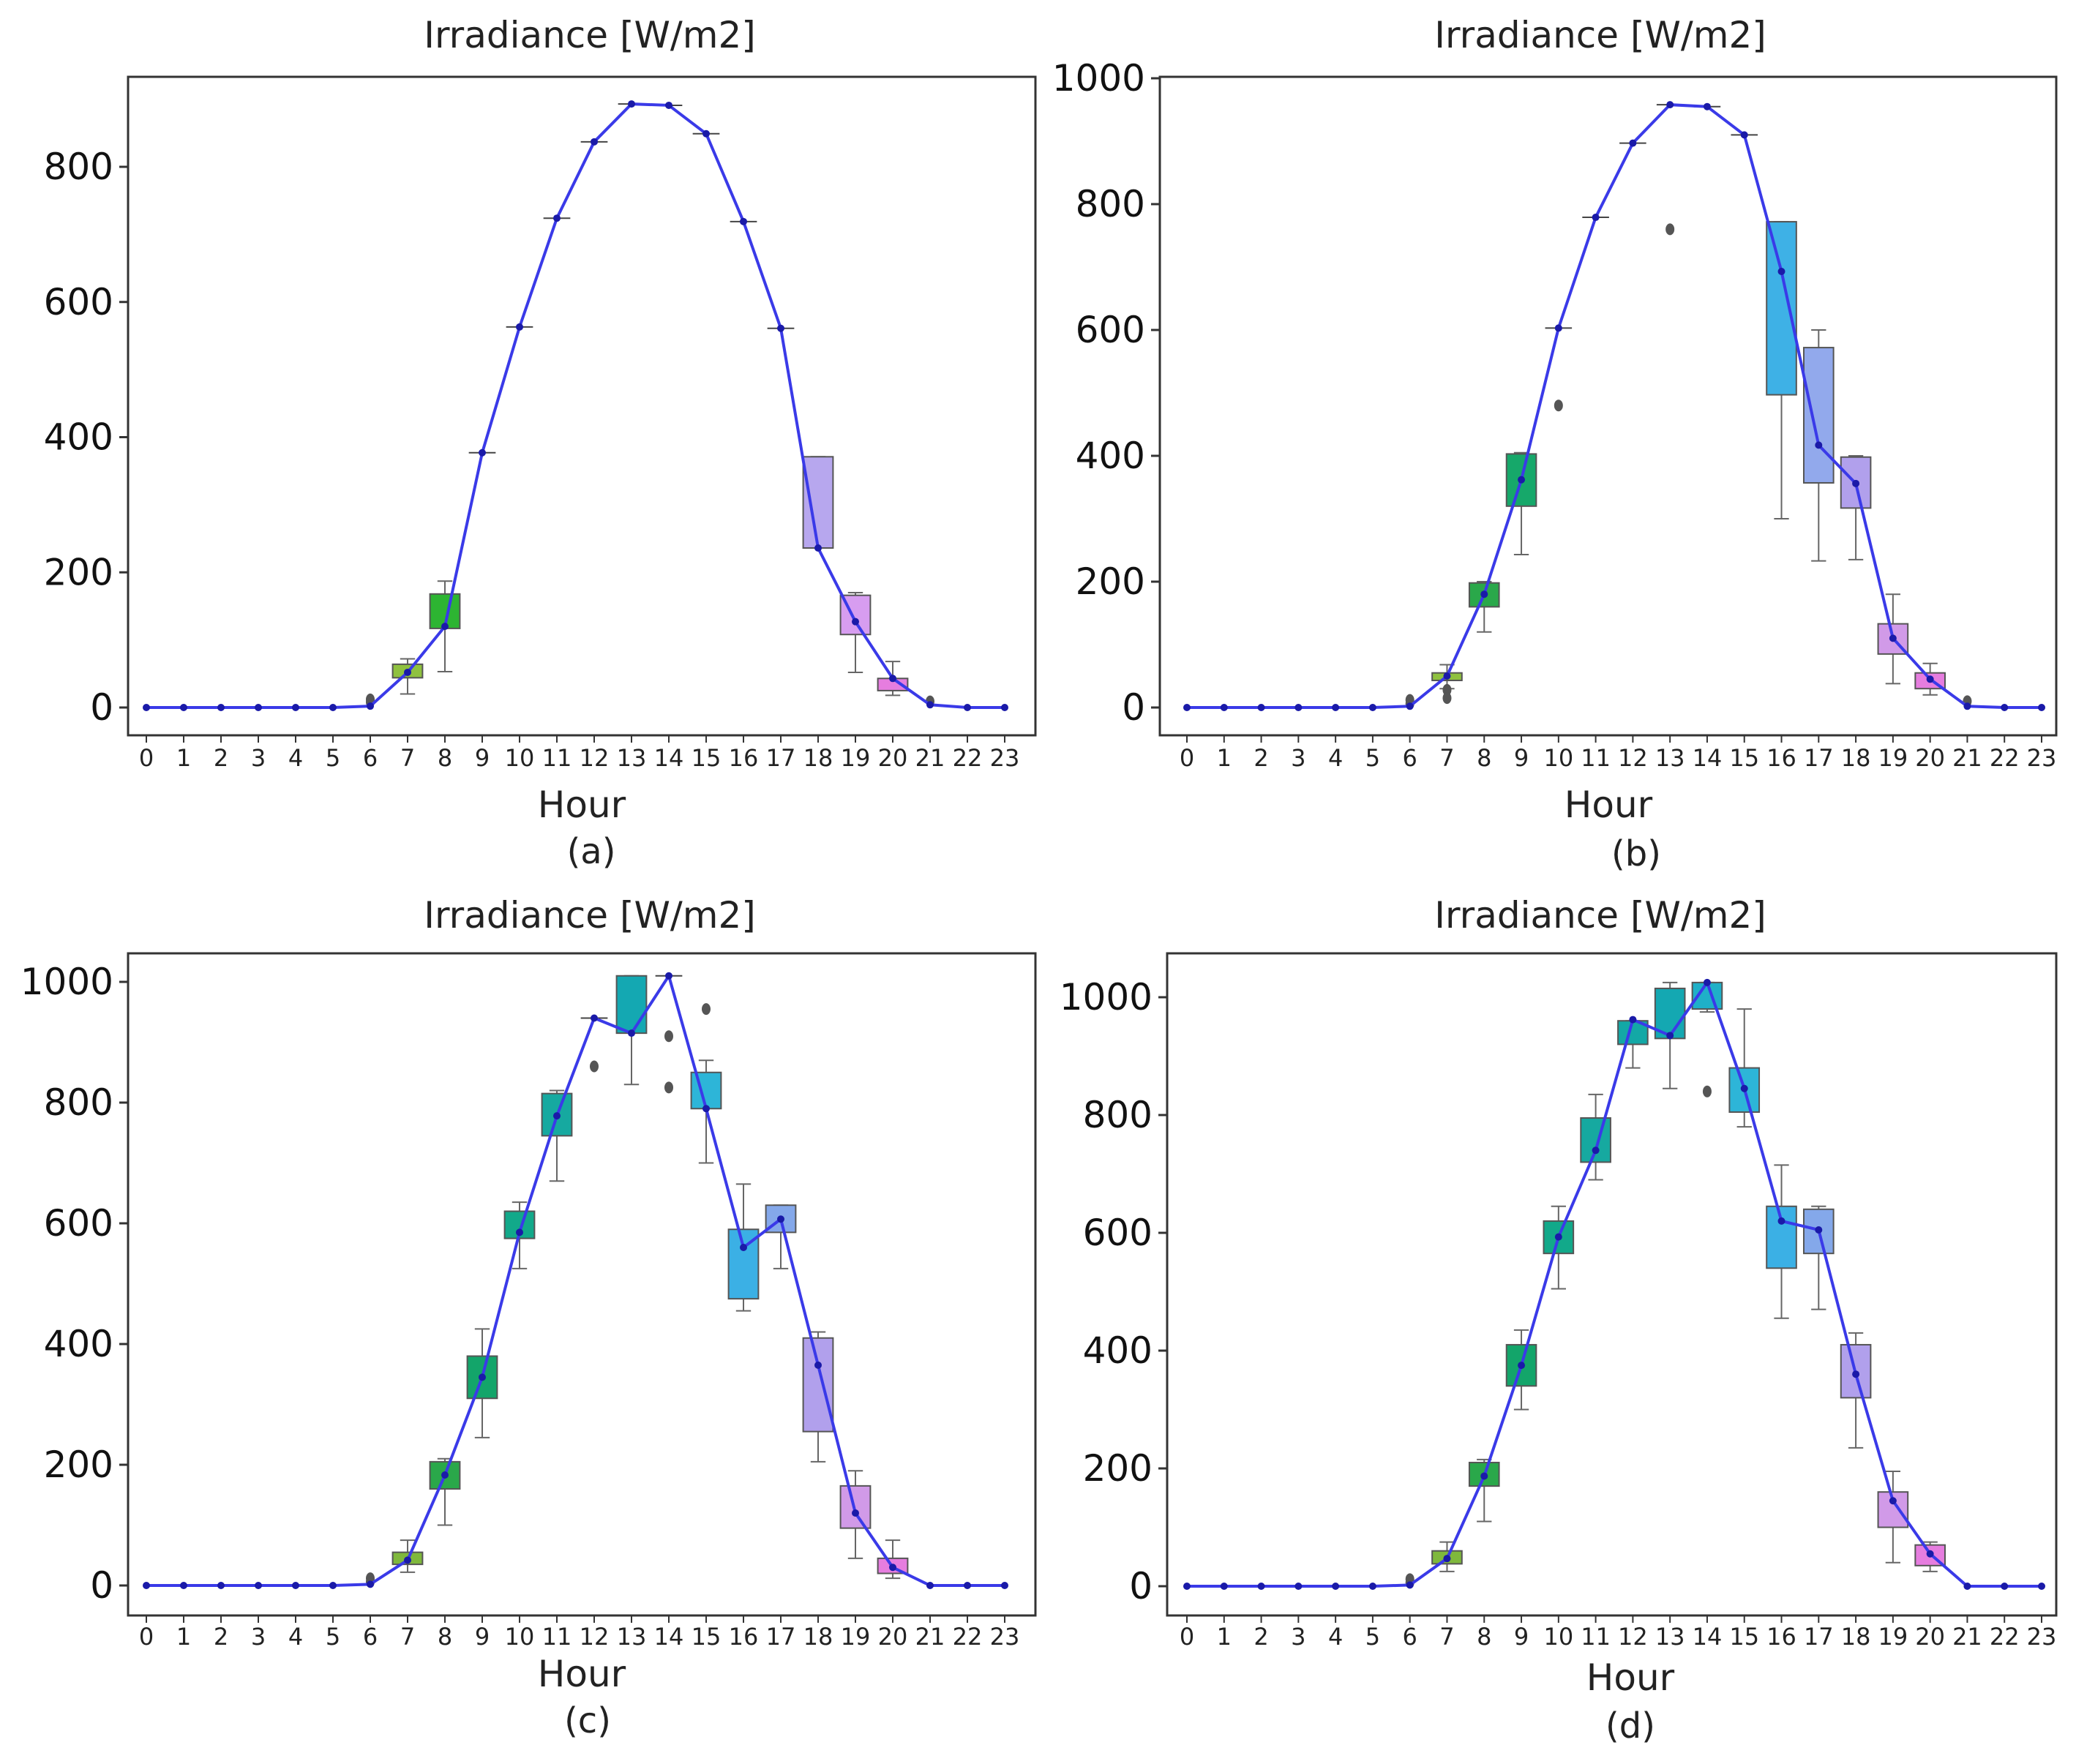 The width and height of the screenshot is (2076, 1764). What do you see at coordinates (1819, 758) in the screenshot?
I see `panel-b-xtick-label-17: 17` at bounding box center [1819, 758].